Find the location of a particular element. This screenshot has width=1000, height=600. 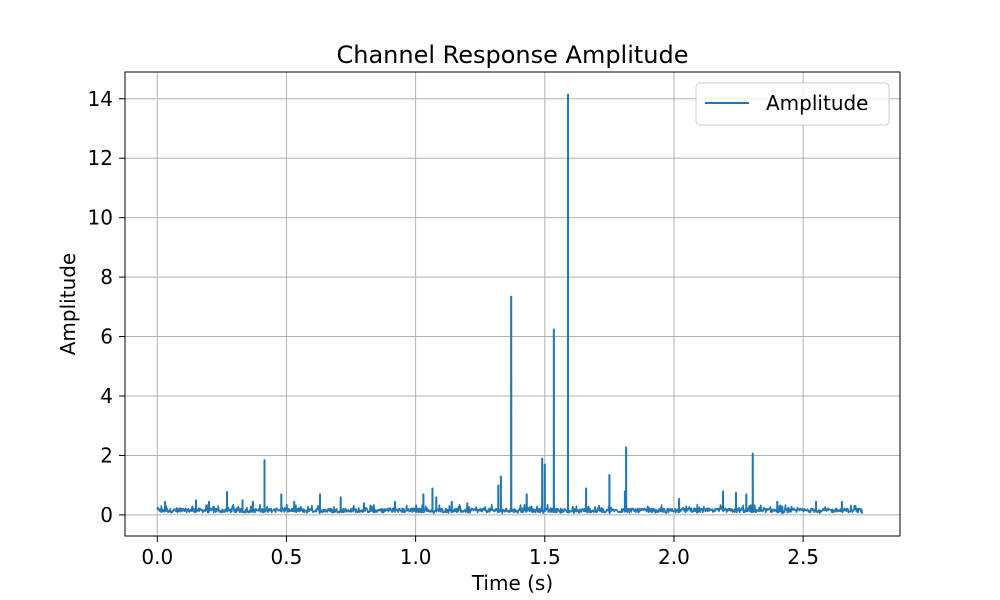

y-axis-ticks: 0 2 4 6 8 10 12 14 is located at coordinates (106, 307).